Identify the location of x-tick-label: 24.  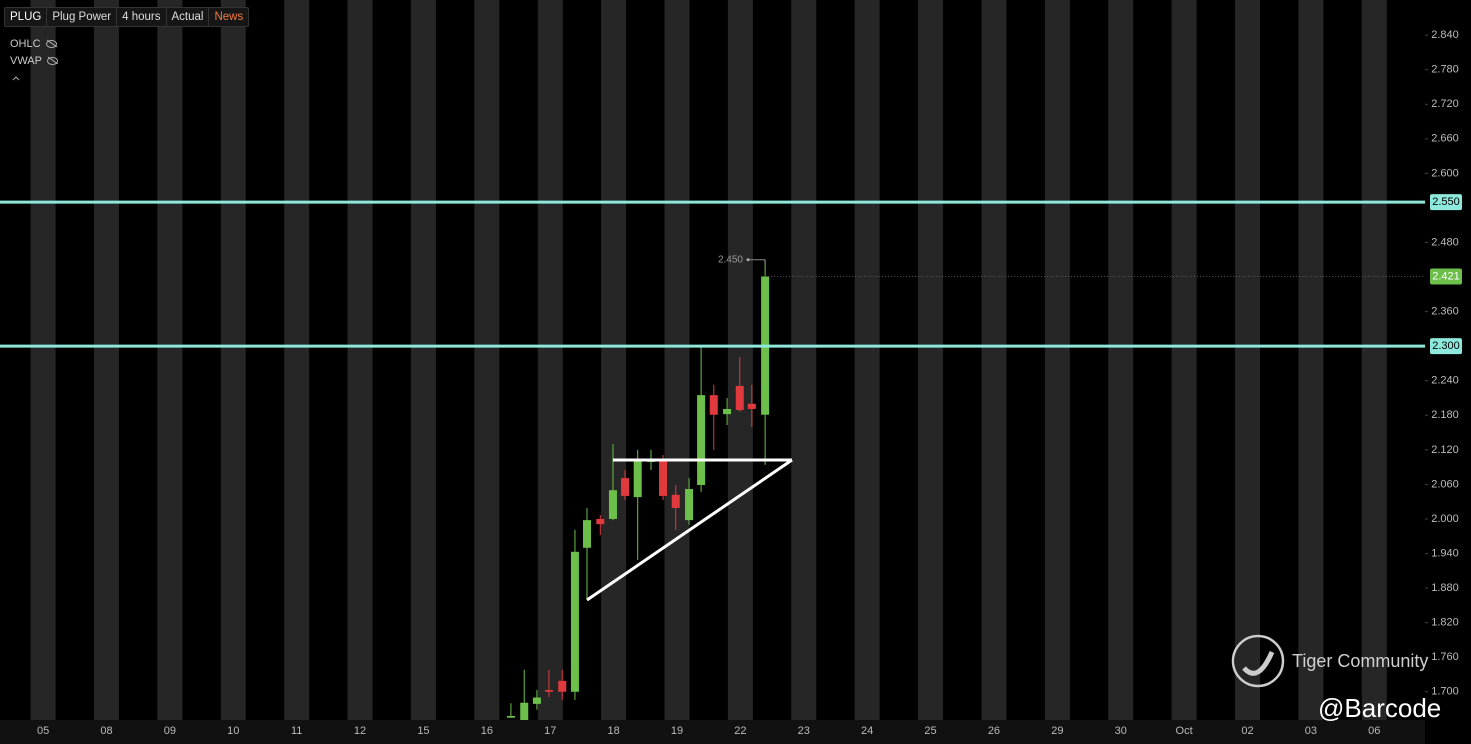
(867, 731).